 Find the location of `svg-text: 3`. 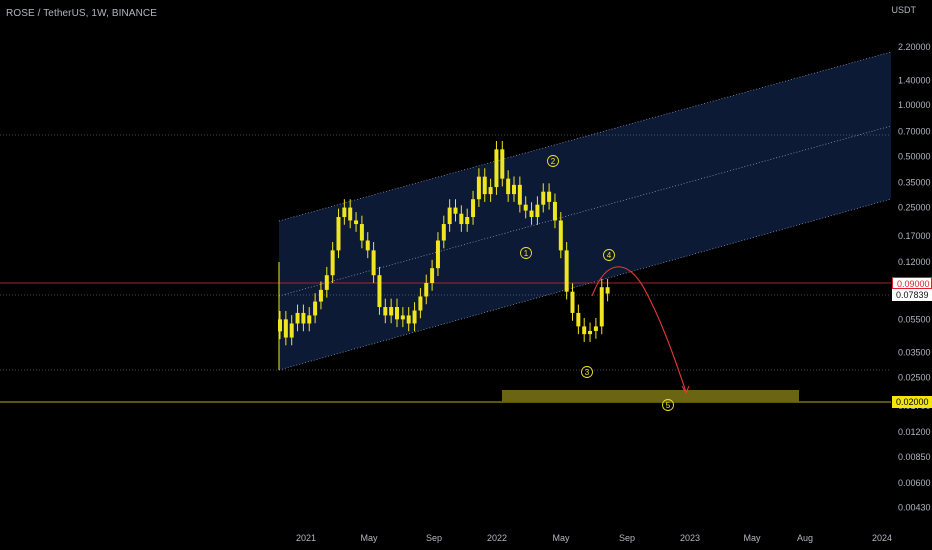

svg-text: 3 is located at coordinates (587, 372).